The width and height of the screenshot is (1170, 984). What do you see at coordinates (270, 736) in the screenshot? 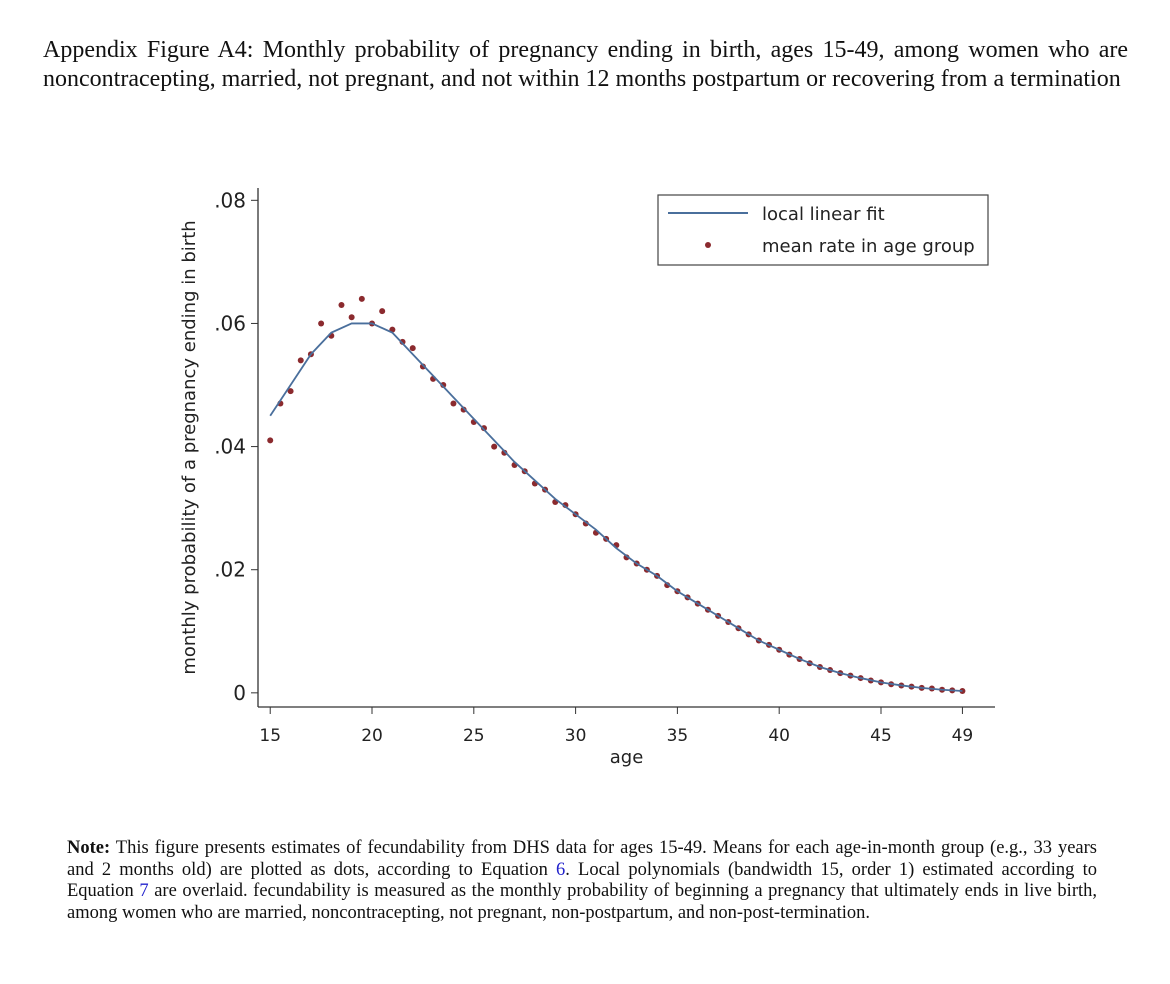
I see `x-tick-label: 15` at bounding box center [270, 736].